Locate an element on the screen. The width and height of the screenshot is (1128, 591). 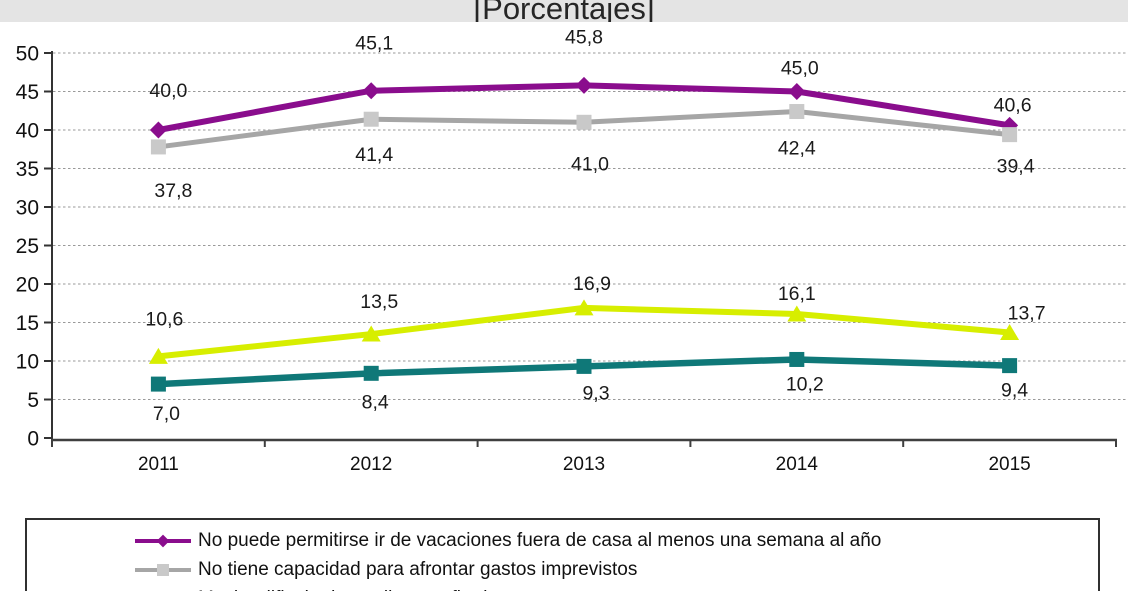
data-label: 10,2 is located at coordinates (805, 384).